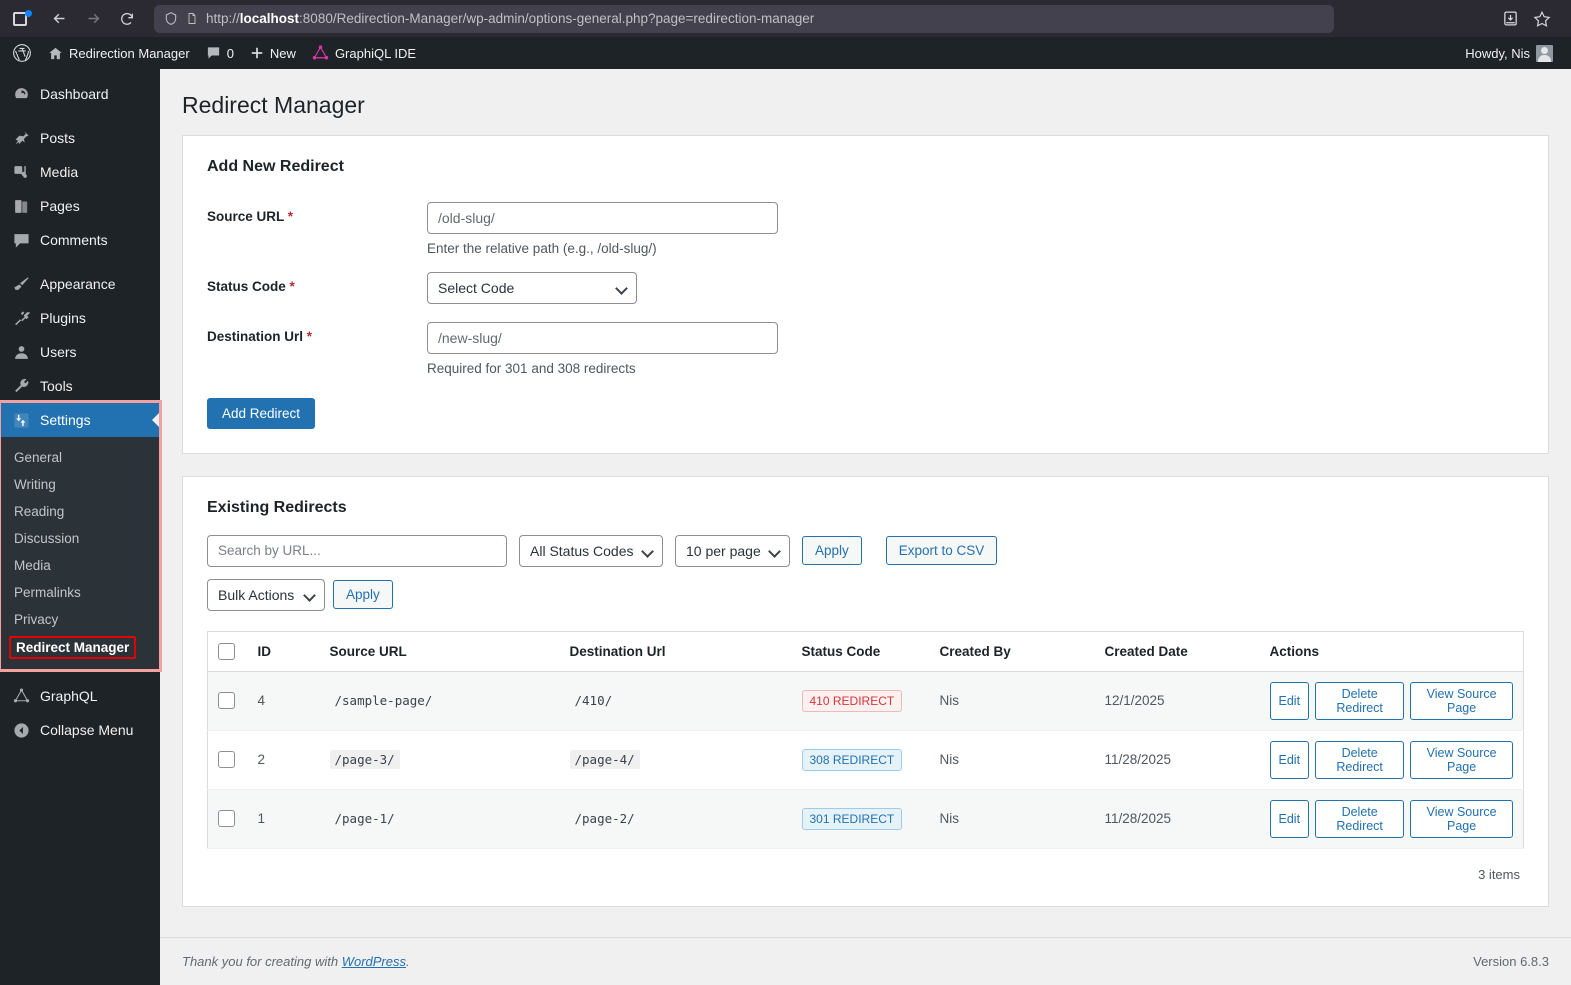 The height and width of the screenshot is (985, 1571). What do you see at coordinates (80, 94) in the screenshot?
I see `sidebar-item-dashboard: Dashboard` at bounding box center [80, 94].